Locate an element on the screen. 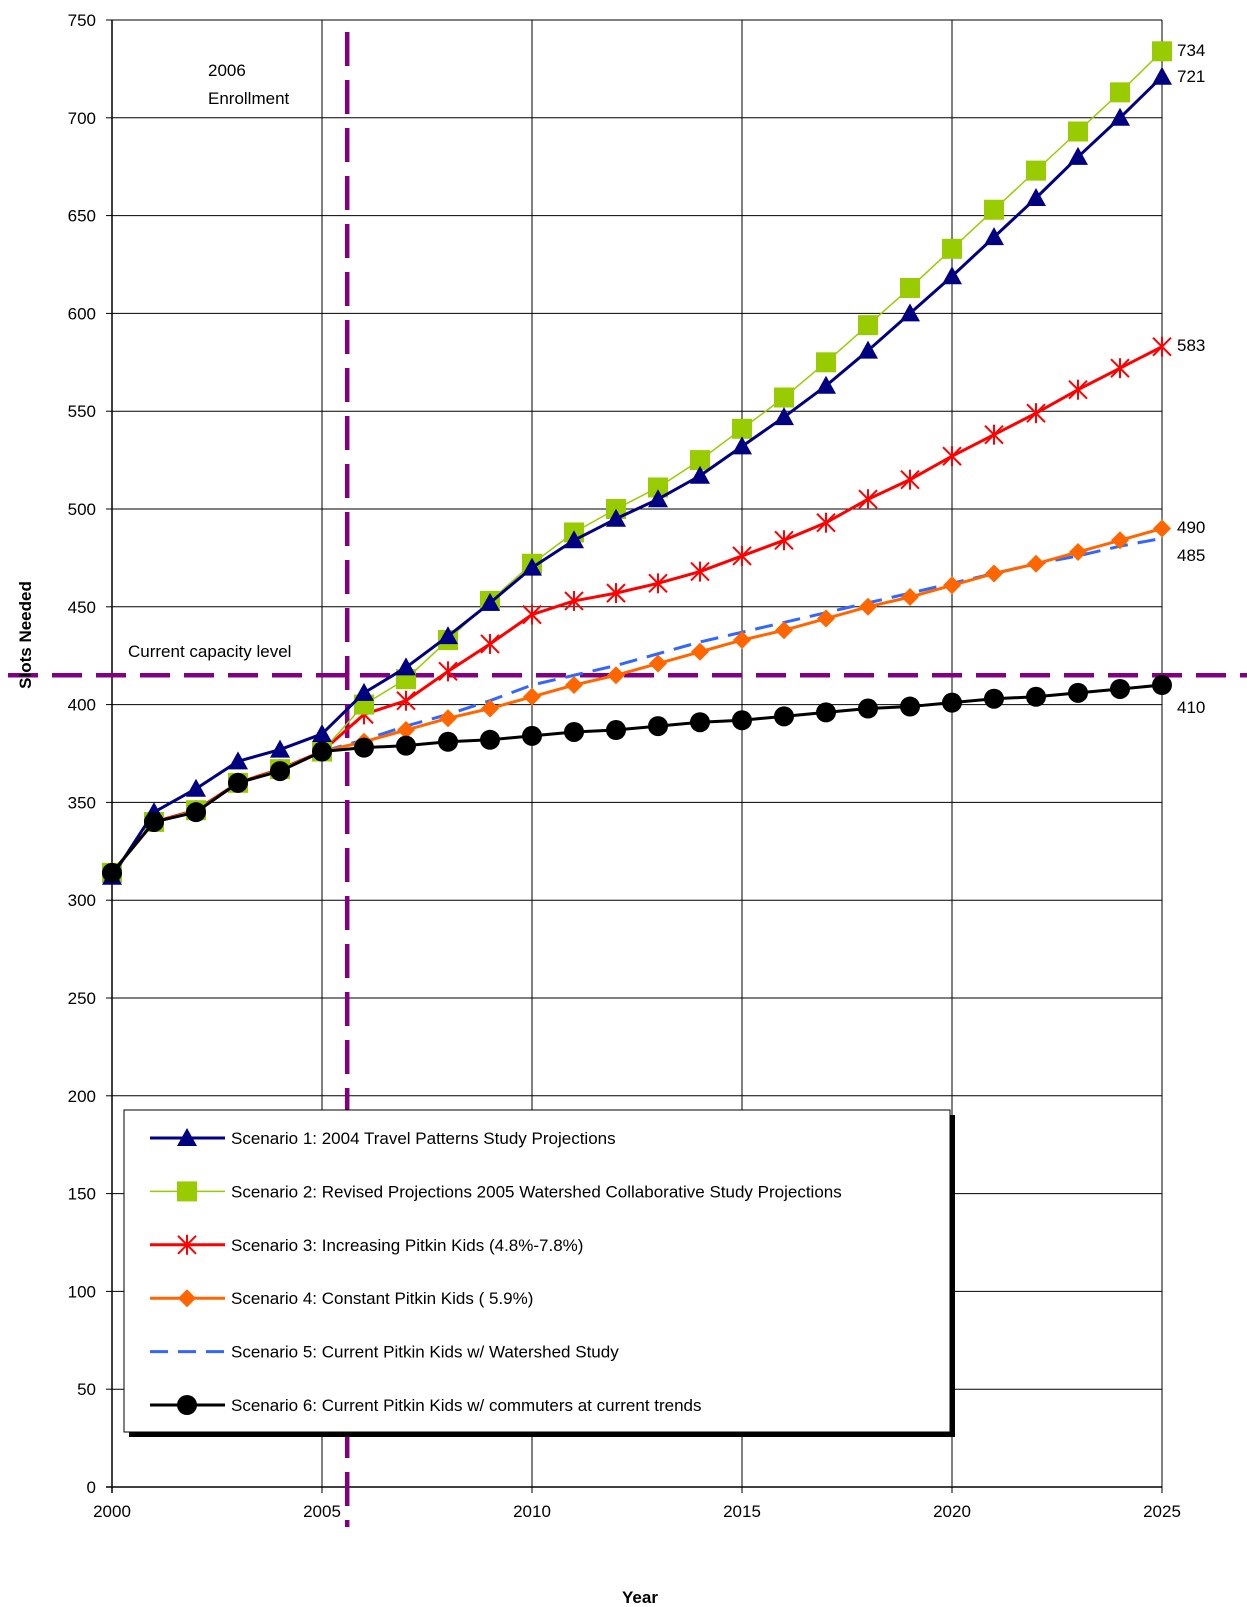 This screenshot has height=1607, width=1247. x-axis-title: Year is located at coordinates (640, 1597).